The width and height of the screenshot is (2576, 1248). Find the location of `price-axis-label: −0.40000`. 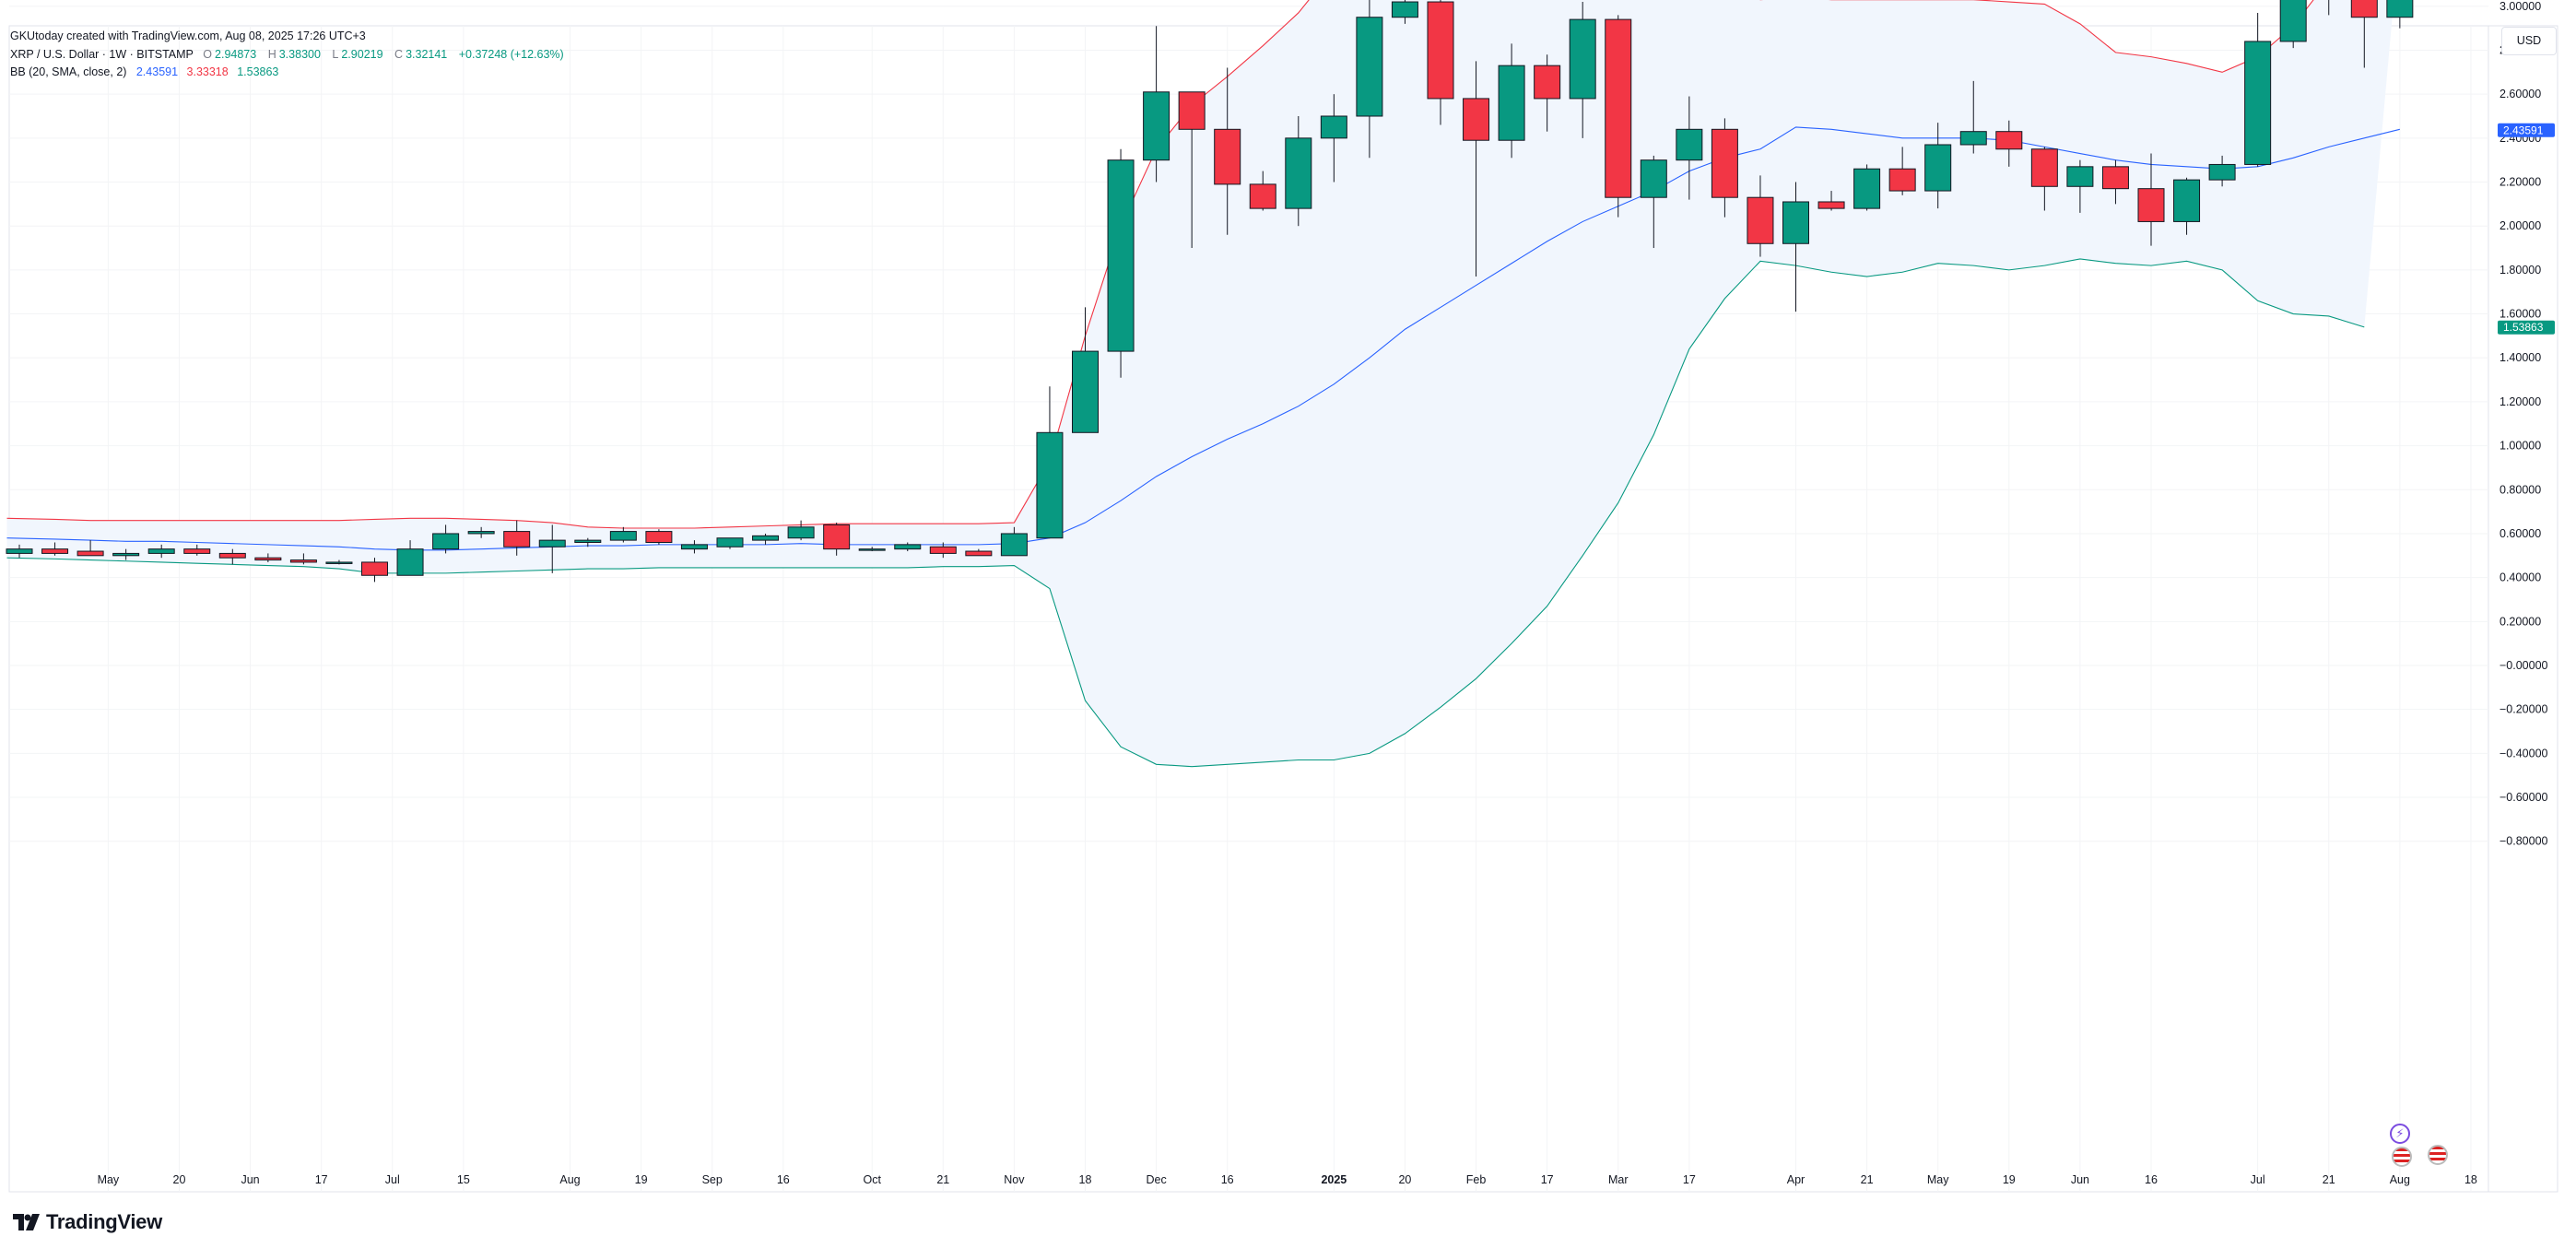

price-axis-label: −0.40000 is located at coordinates (2524, 753).